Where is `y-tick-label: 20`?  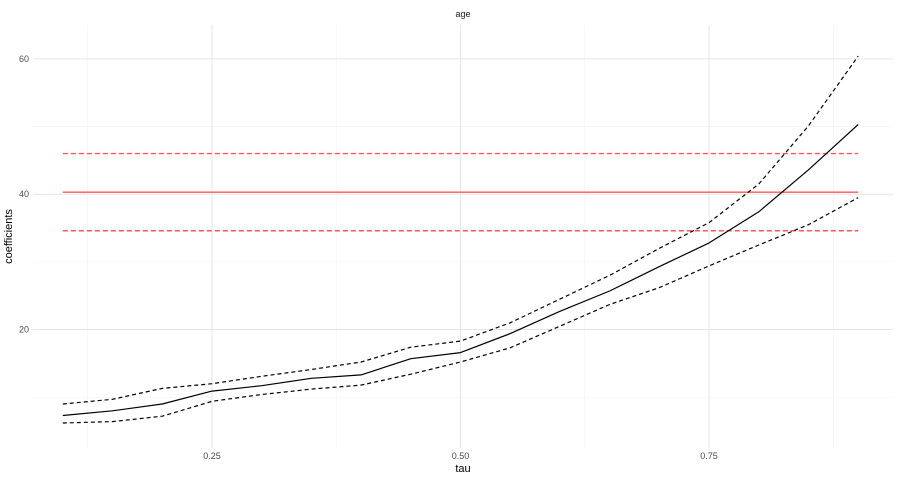 y-tick-label: 20 is located at coordinates (24, 330).